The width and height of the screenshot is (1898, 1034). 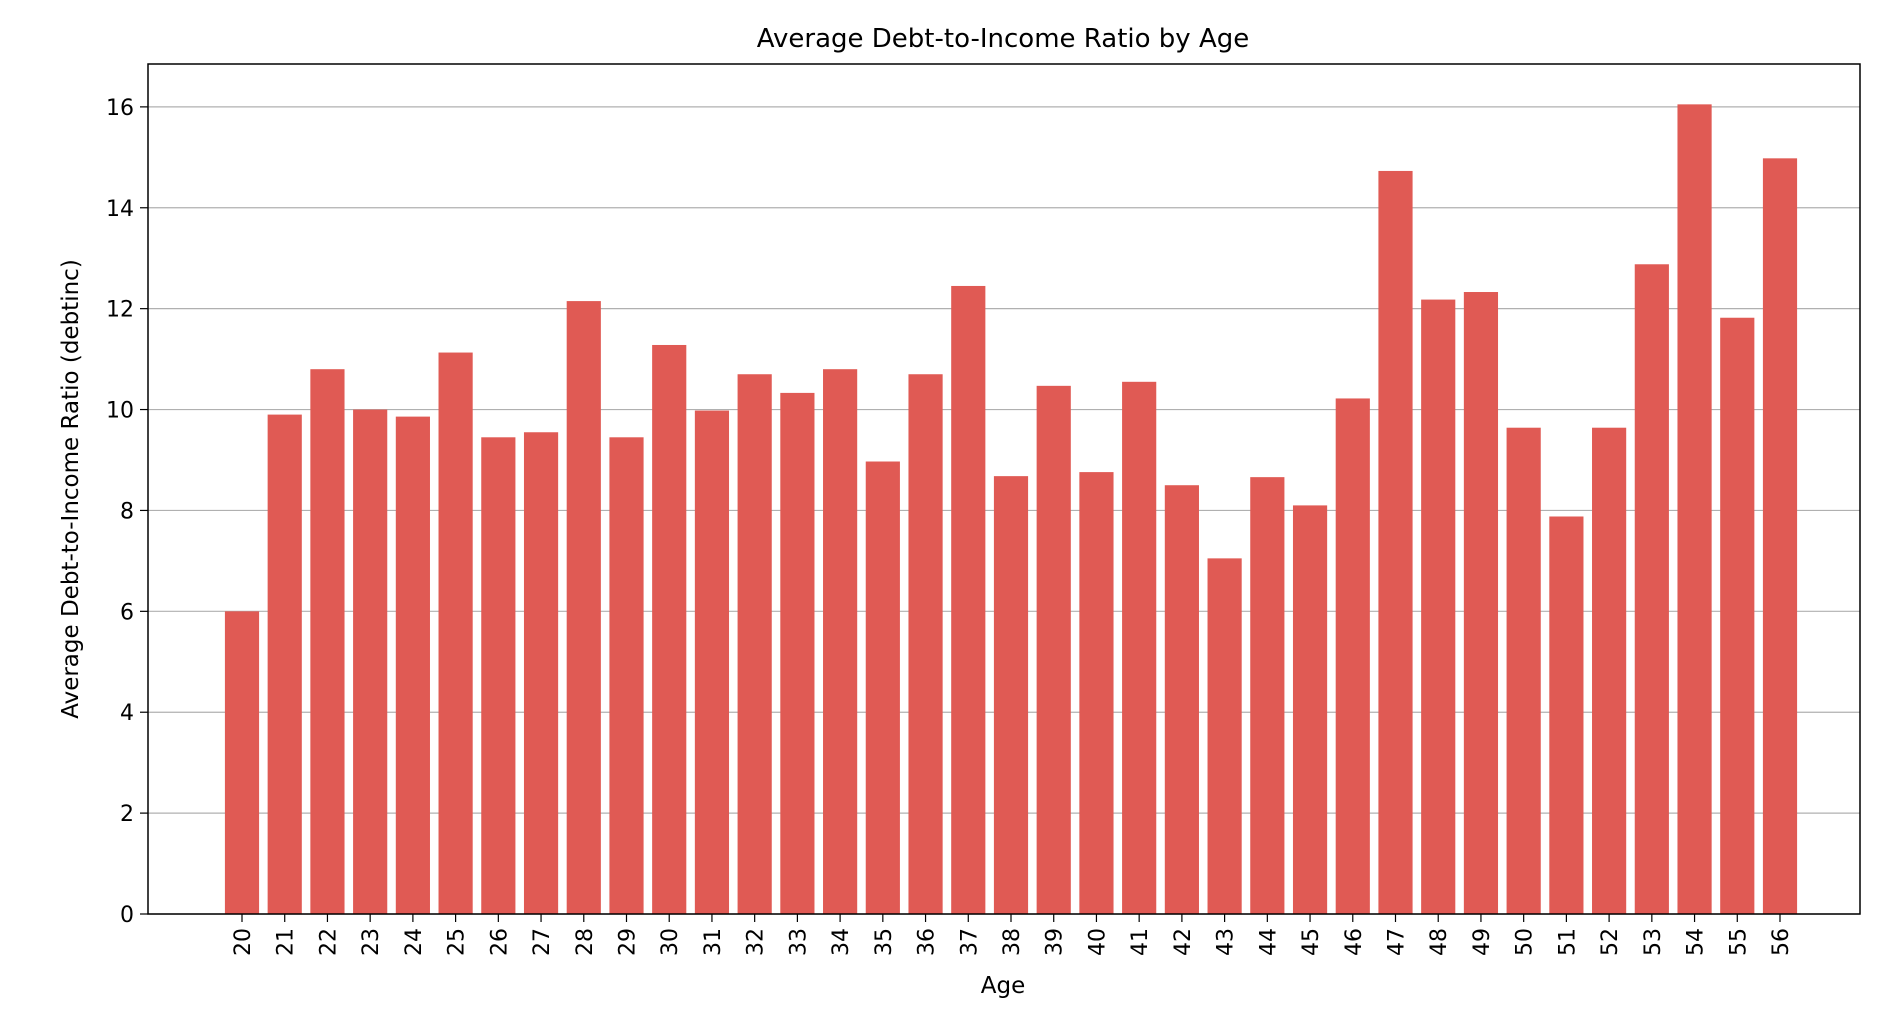 What do you see at coordinates (120, 310) in the screenshot?
I see `y-tick-label: 12` at bounding box center [120, 310].